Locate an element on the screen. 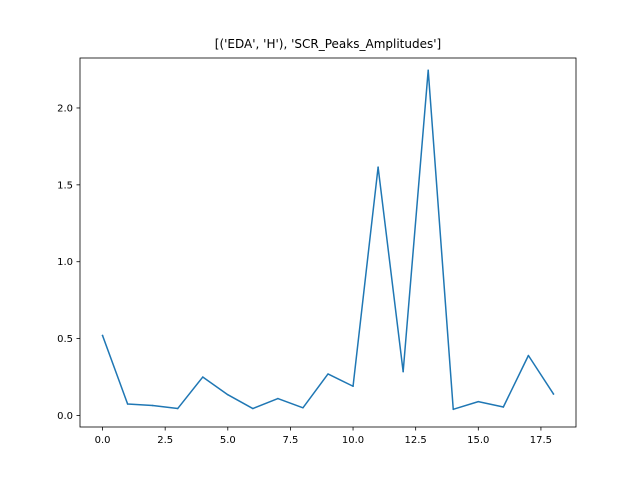  x-tick-label: 17.5 is located at coordinates (541, 440).